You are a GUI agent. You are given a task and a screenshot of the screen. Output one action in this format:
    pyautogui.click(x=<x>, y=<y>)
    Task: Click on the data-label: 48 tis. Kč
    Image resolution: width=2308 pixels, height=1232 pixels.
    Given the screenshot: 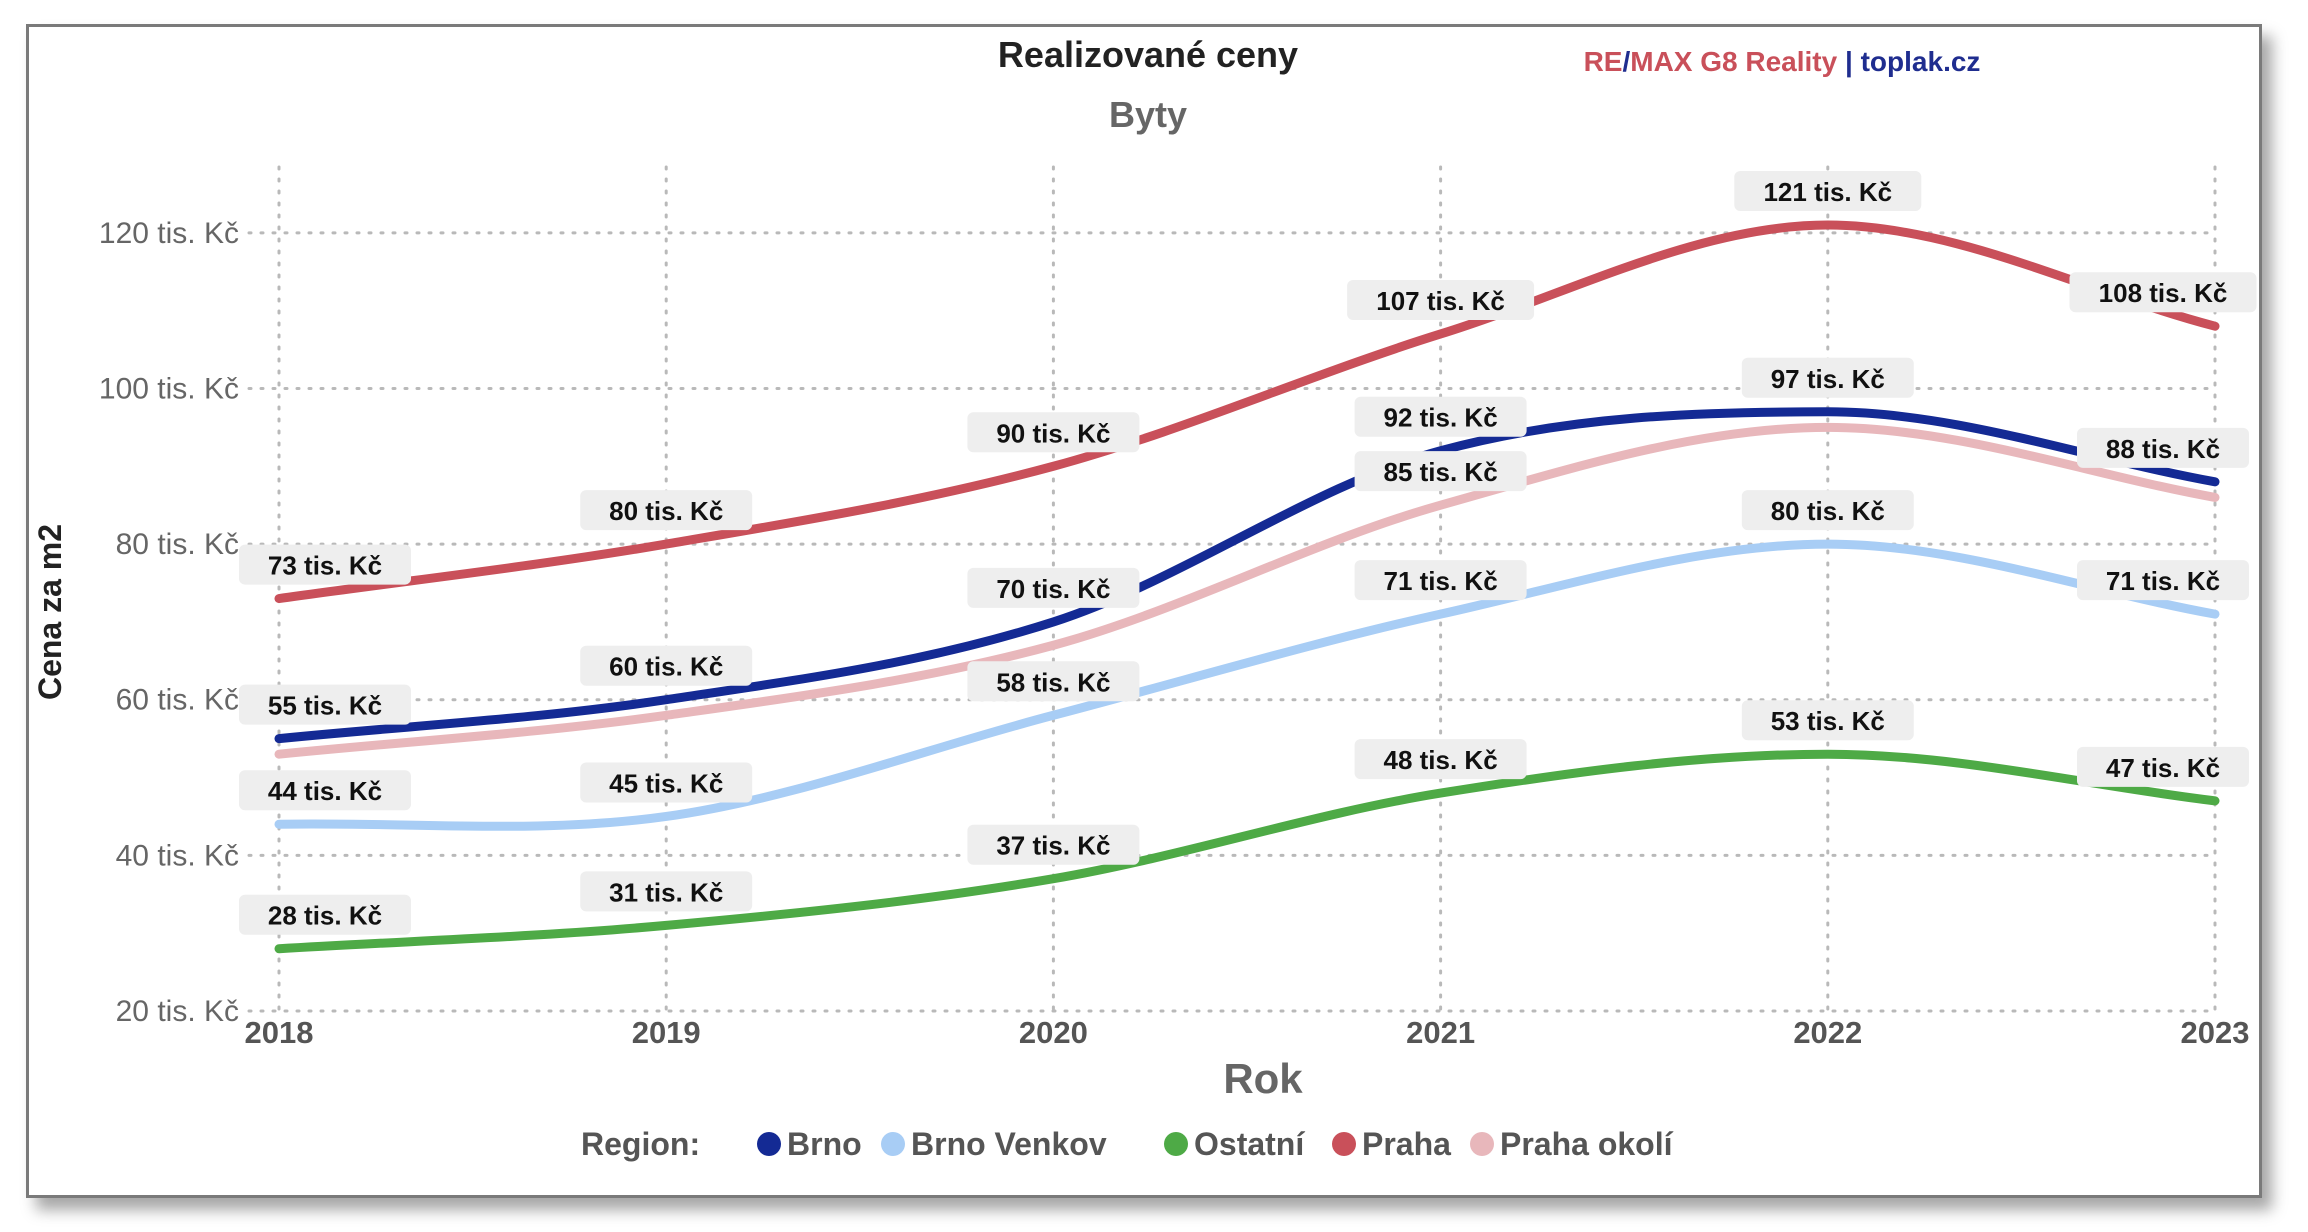 What is the action you would take?
    pyautogui.click(x=1441, y=760)
    